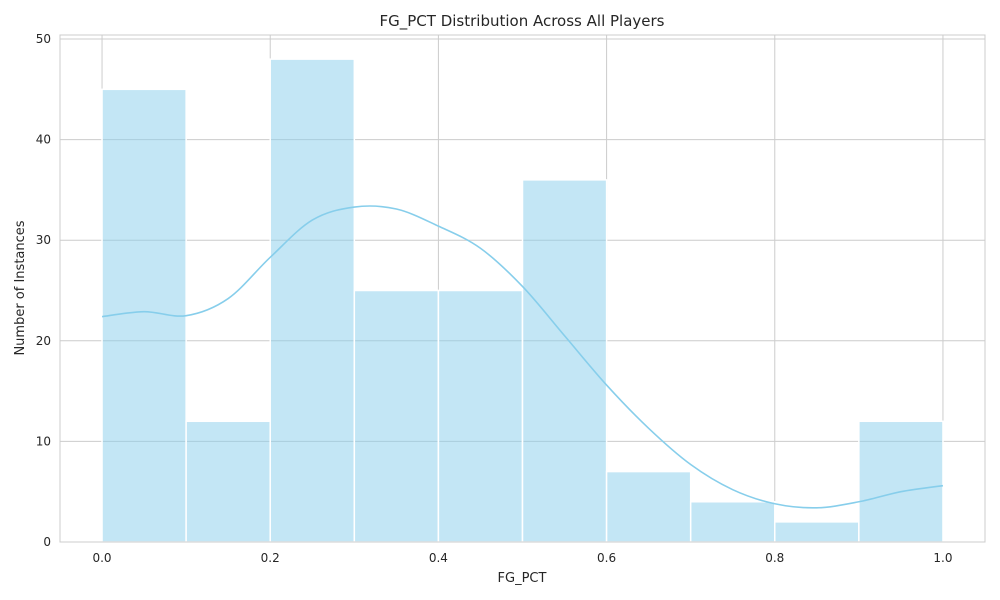 This screenshot has width=1000, height=600. I want to click on y-tick-label: 30, so click(43, 240).